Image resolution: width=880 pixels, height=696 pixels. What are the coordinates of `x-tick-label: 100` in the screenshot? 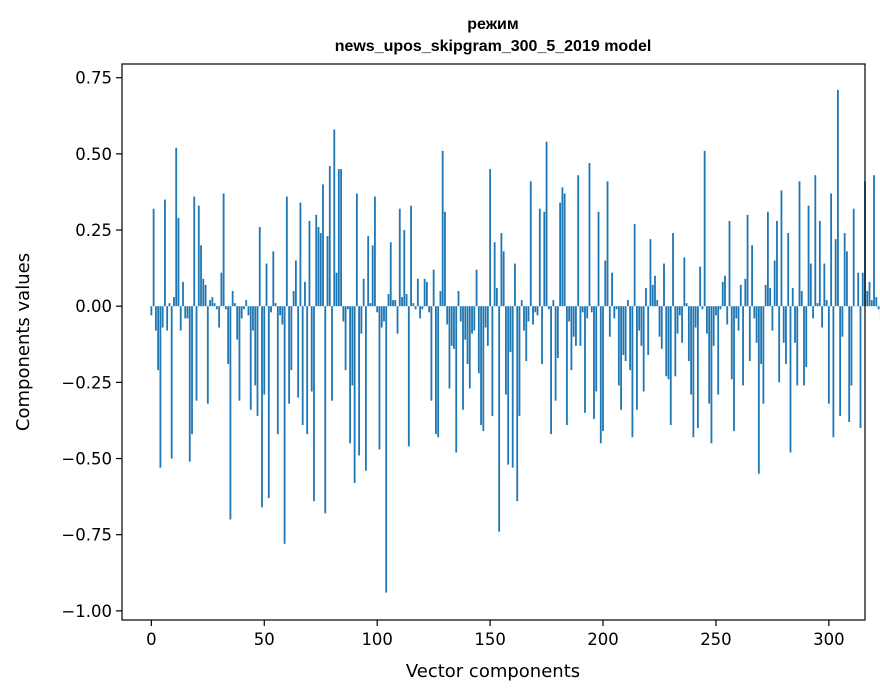 It's located at (377, 639).